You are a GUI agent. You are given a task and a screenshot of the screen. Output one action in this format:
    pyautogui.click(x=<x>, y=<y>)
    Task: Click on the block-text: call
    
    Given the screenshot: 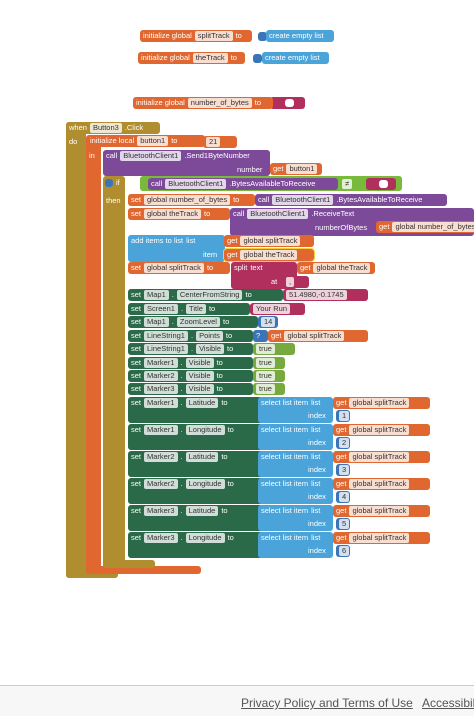 What is the action you would take?
    pyautogui.click(x=112, y=155)
    